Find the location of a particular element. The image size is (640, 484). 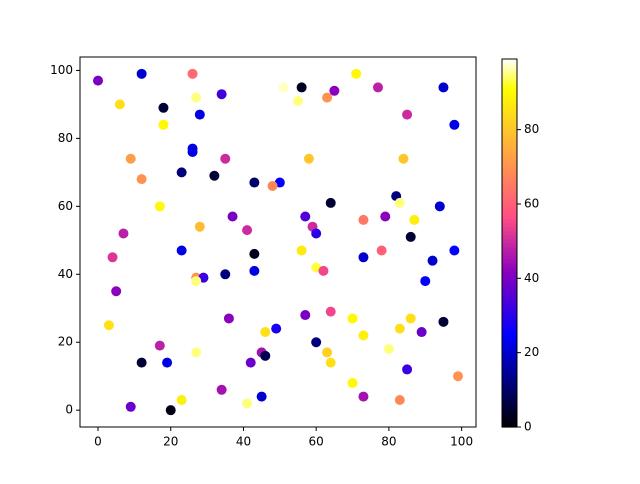

colorbar-tick-label: 0 is located at coordinates (528, 427).